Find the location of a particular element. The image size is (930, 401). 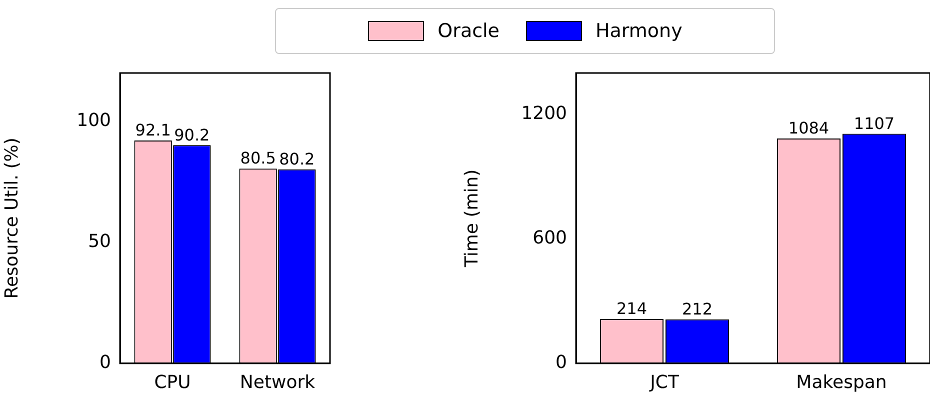

x-tick-label: CPU is located at coordinates (172, 382).